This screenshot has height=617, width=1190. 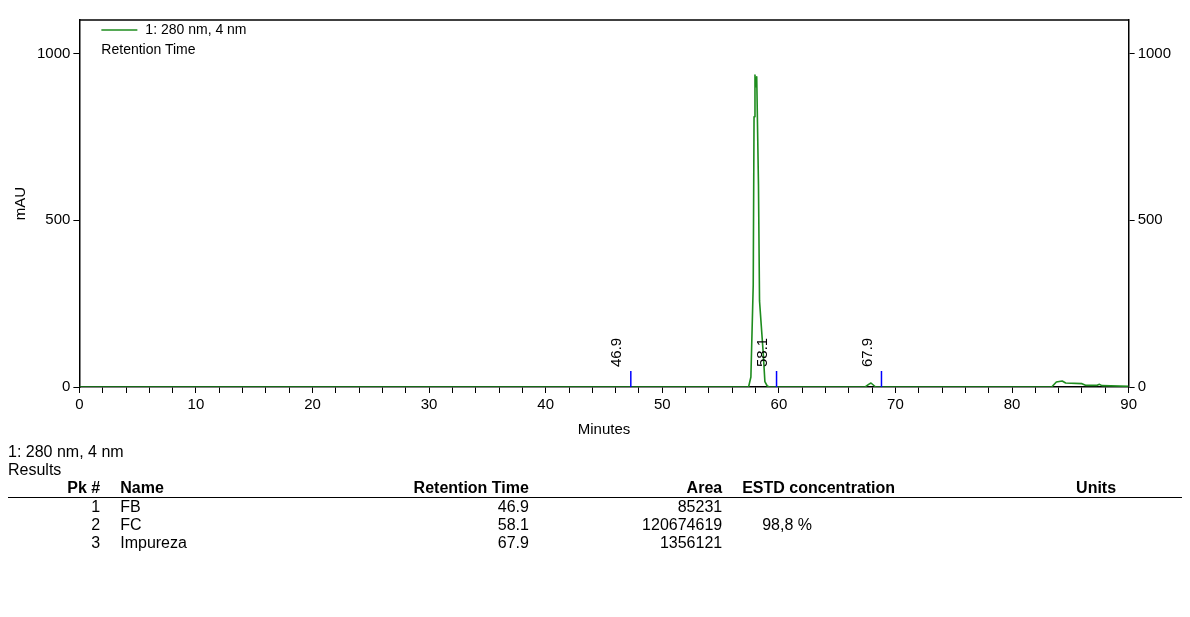 I want to click on x-tick-label: 90, so click(x=1128, y=404).